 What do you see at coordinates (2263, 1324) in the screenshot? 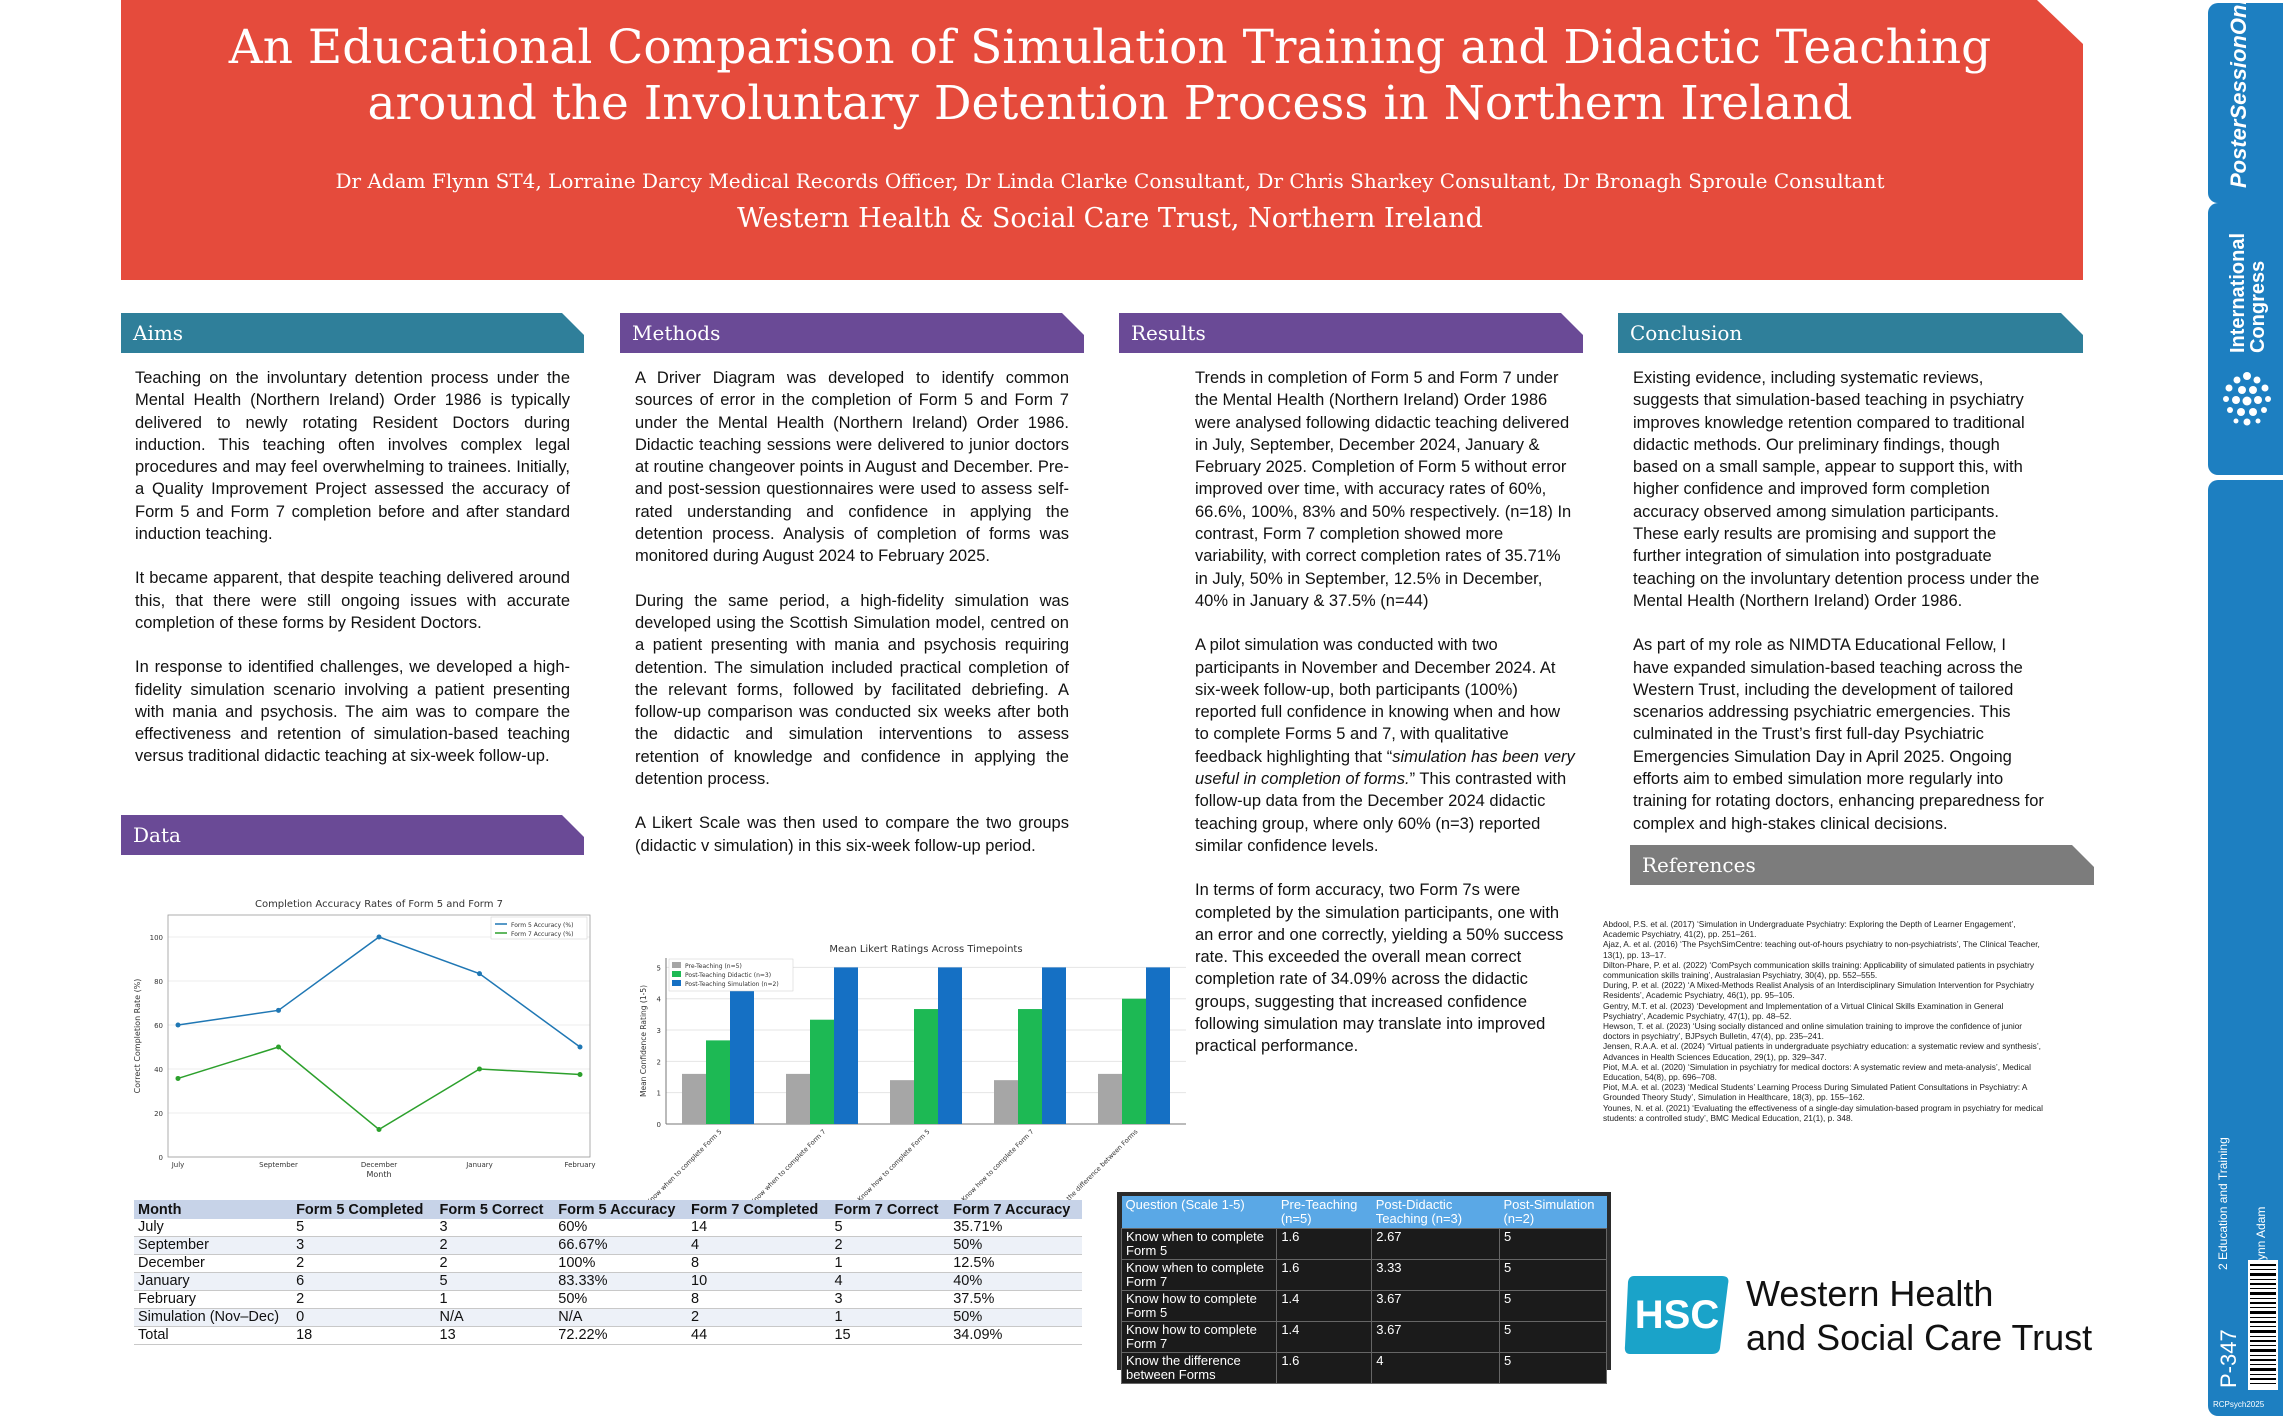
I see `barcode-icon` at bounding box center [2263, 1324].